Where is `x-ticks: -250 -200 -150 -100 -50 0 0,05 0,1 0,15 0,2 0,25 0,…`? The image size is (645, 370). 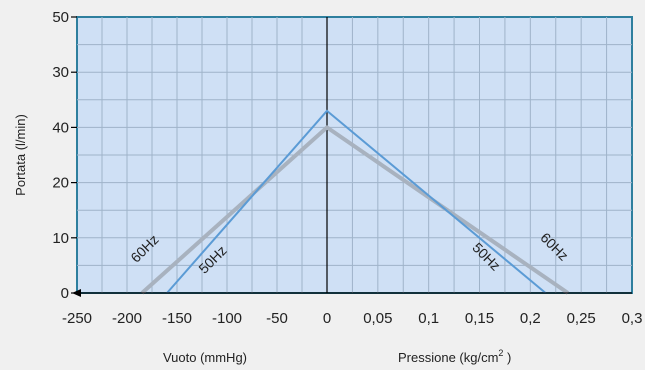 x-ticks: -250 -200 -150 -100 -50 0 0,05 0,1 0,15 0,2 0,25 0,… is located at coordinates (352, 318).